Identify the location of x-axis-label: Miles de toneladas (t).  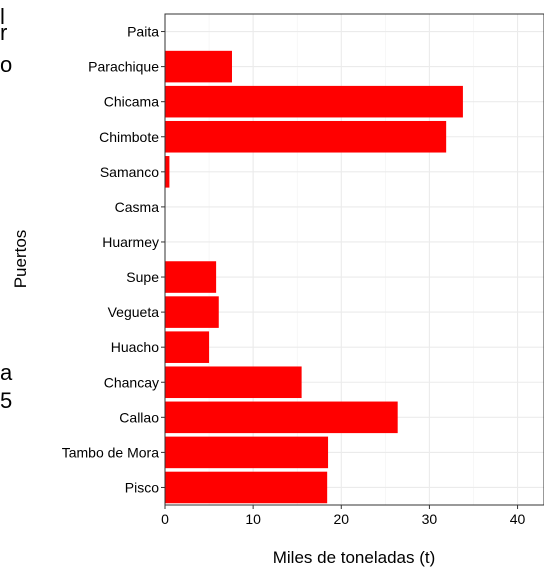
(354, 557).